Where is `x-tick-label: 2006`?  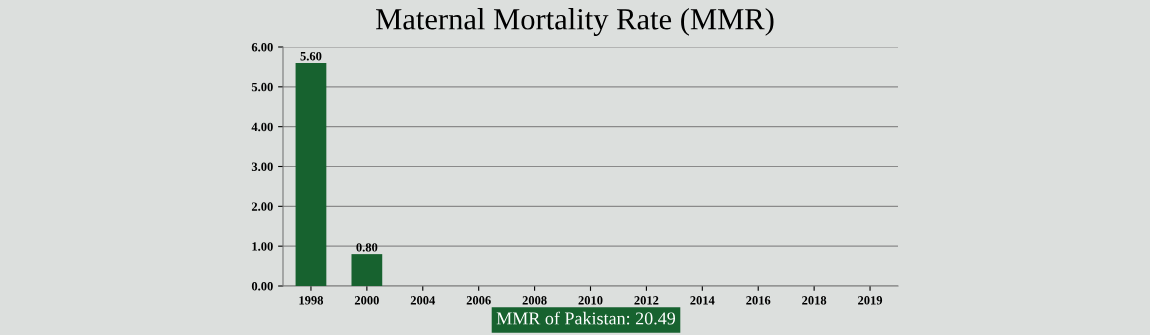 x-tick-label: 2006 is located at coordinates (478, 300).